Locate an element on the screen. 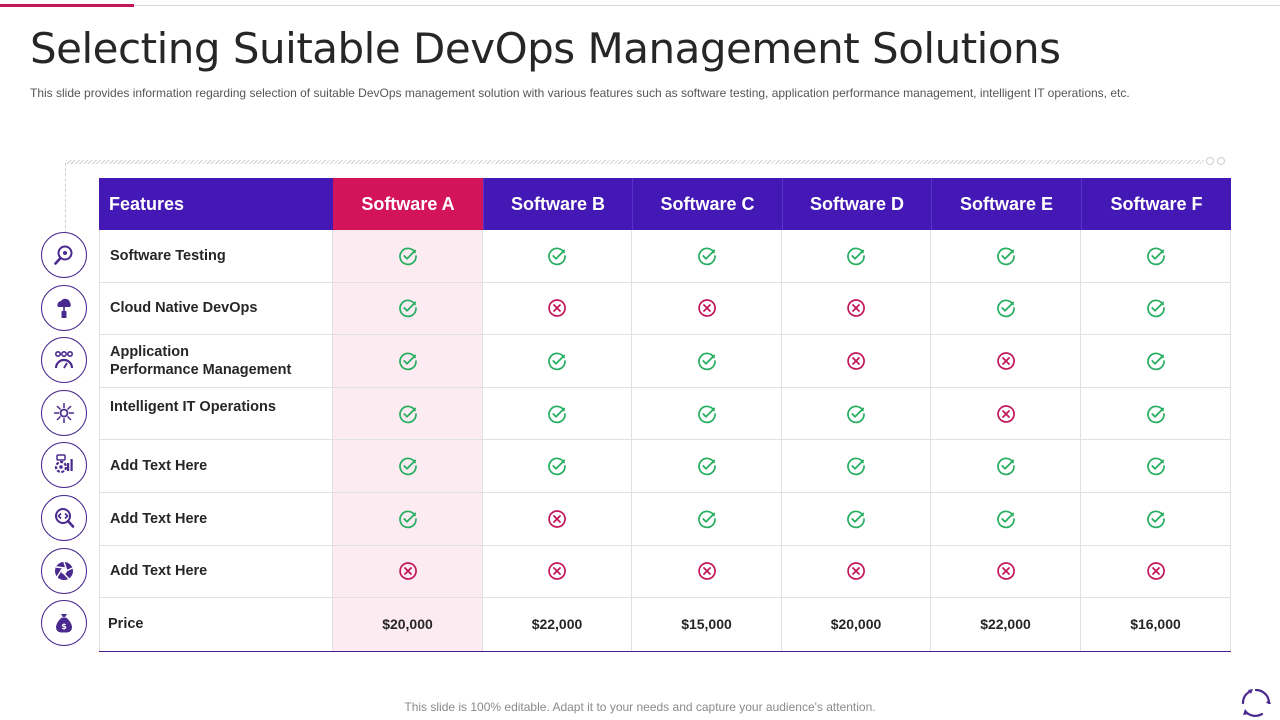  header-software-a: Software A is located at coordinates (408, 204).